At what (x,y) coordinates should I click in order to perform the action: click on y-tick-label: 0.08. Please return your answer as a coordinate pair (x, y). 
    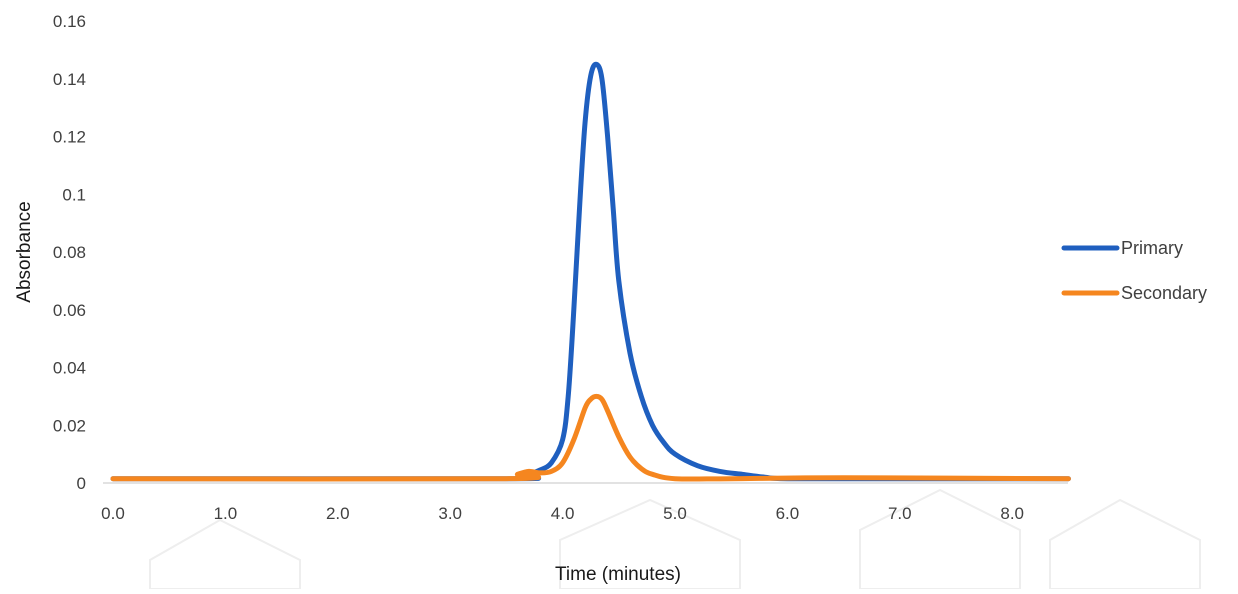
    Looking at the image, I should click on (69, 252).